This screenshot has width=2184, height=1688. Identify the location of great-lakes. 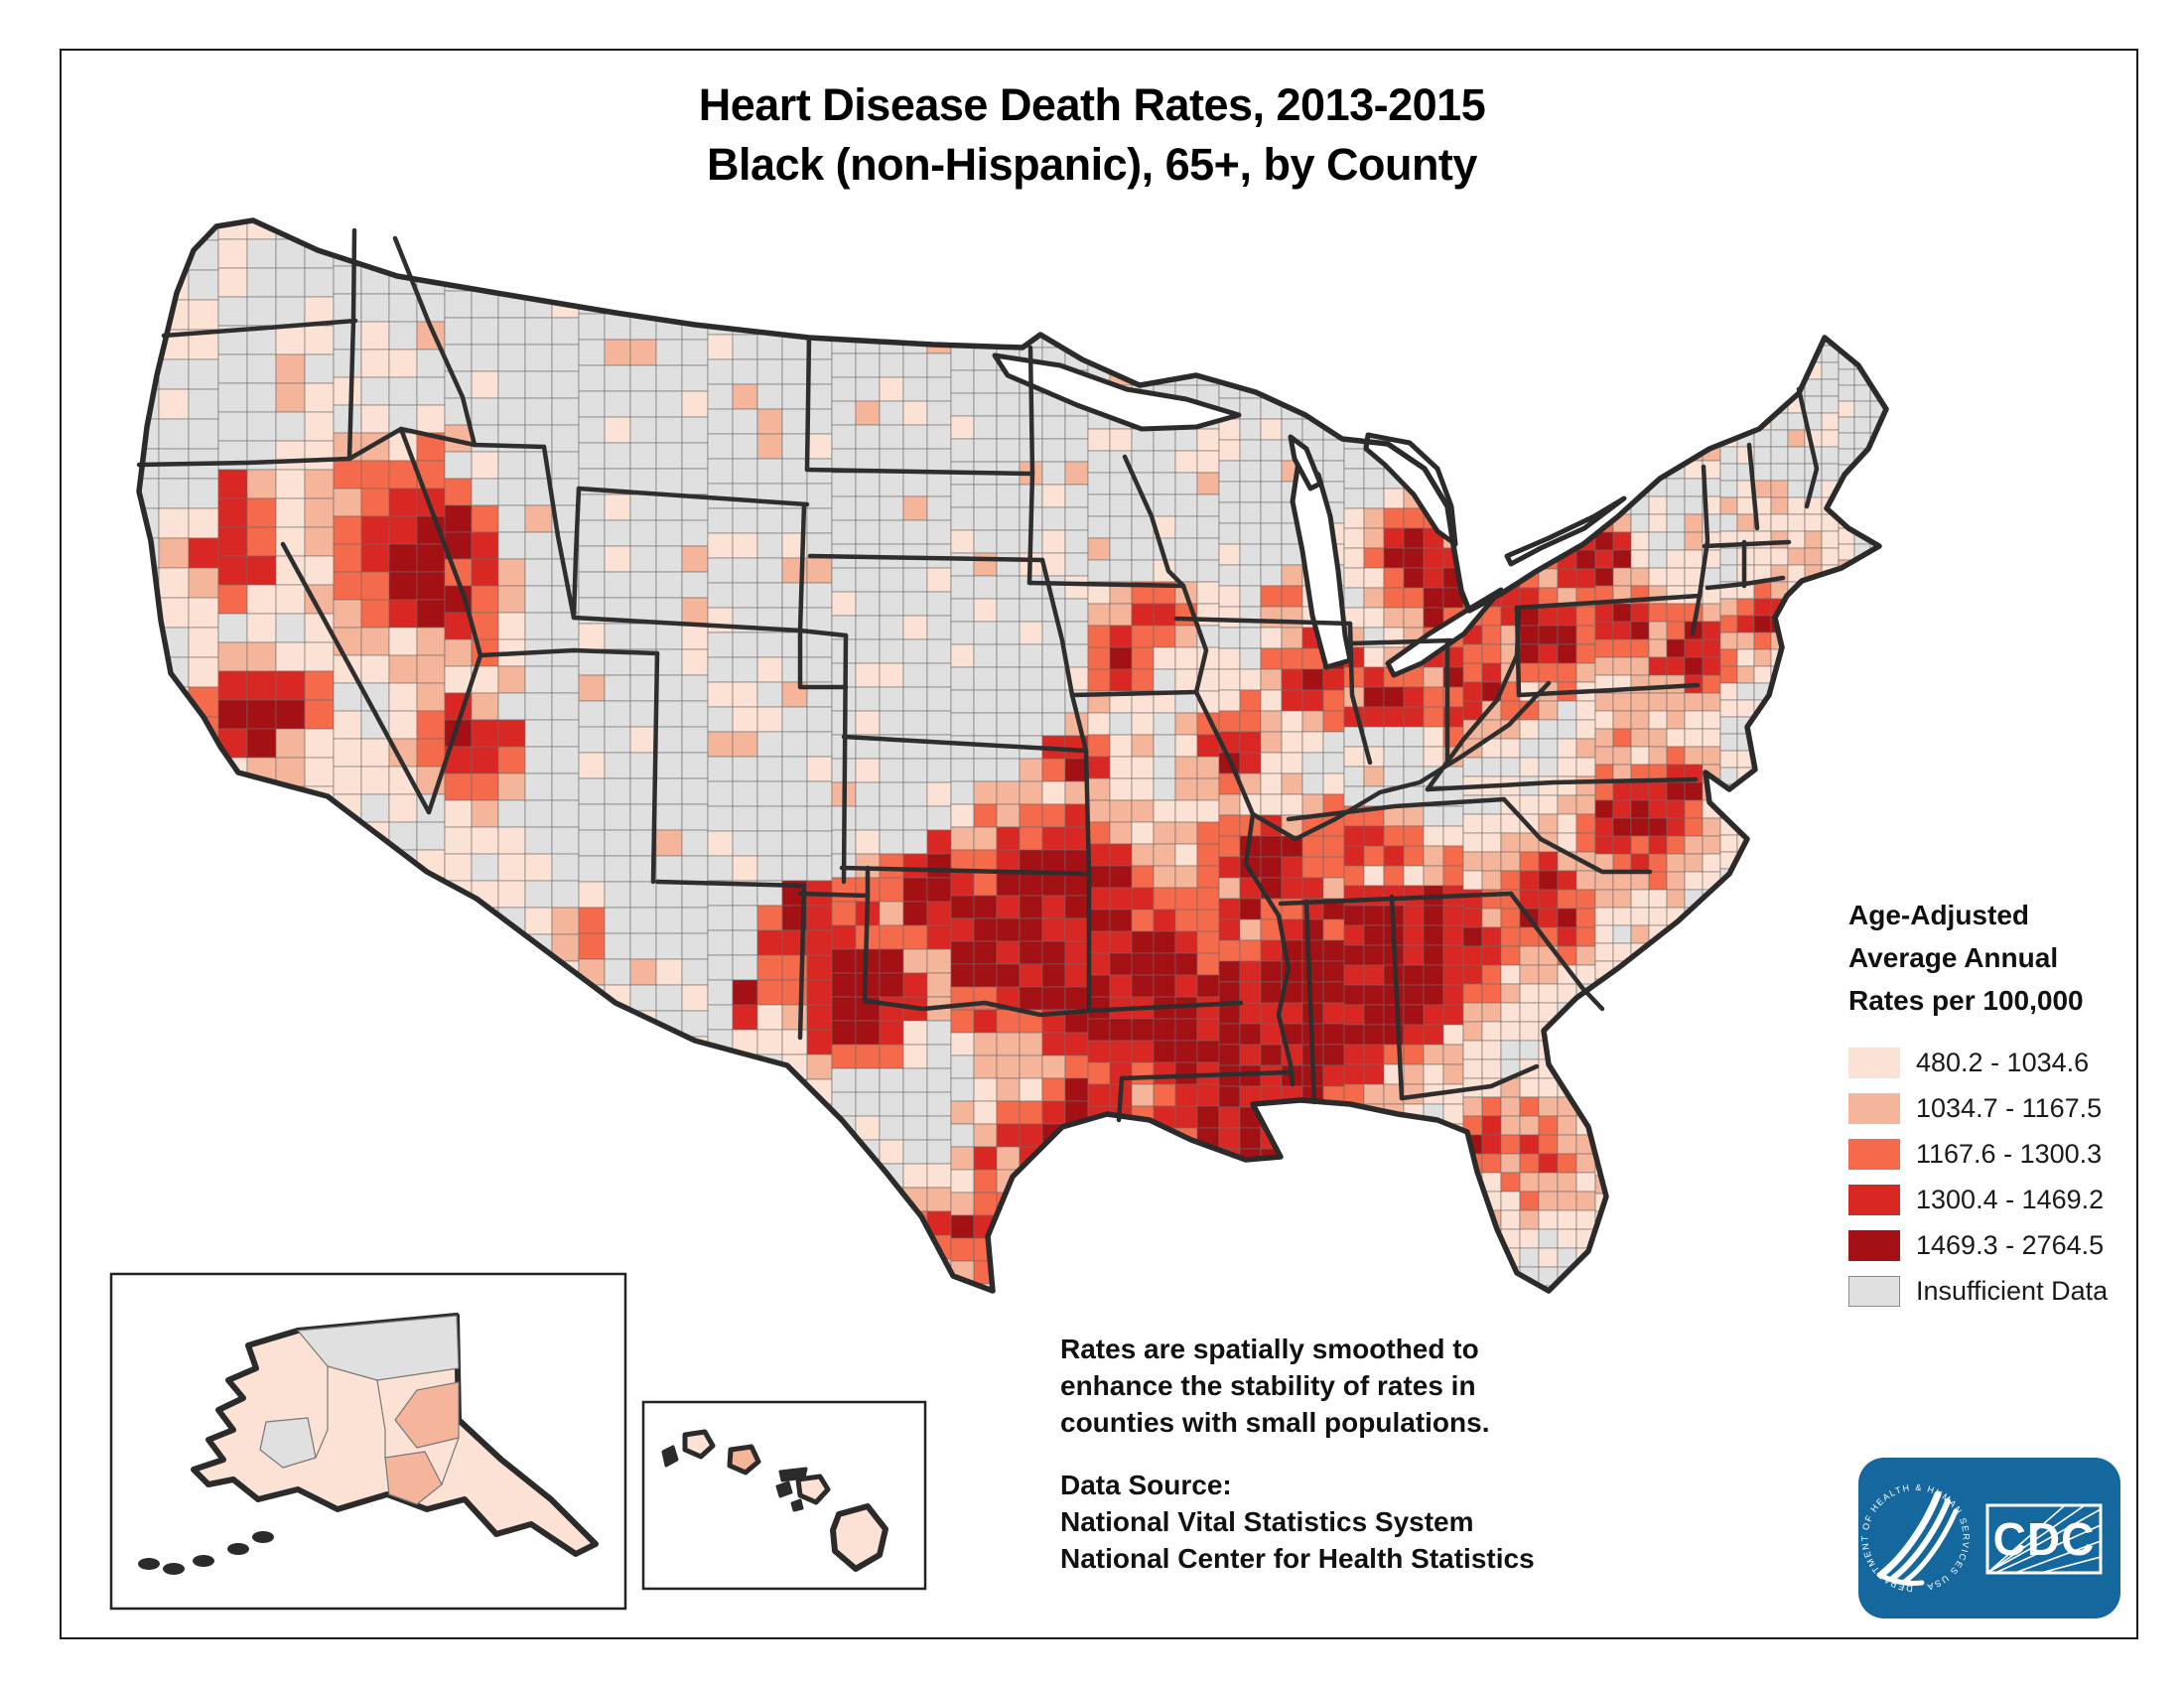
(1309, 515).